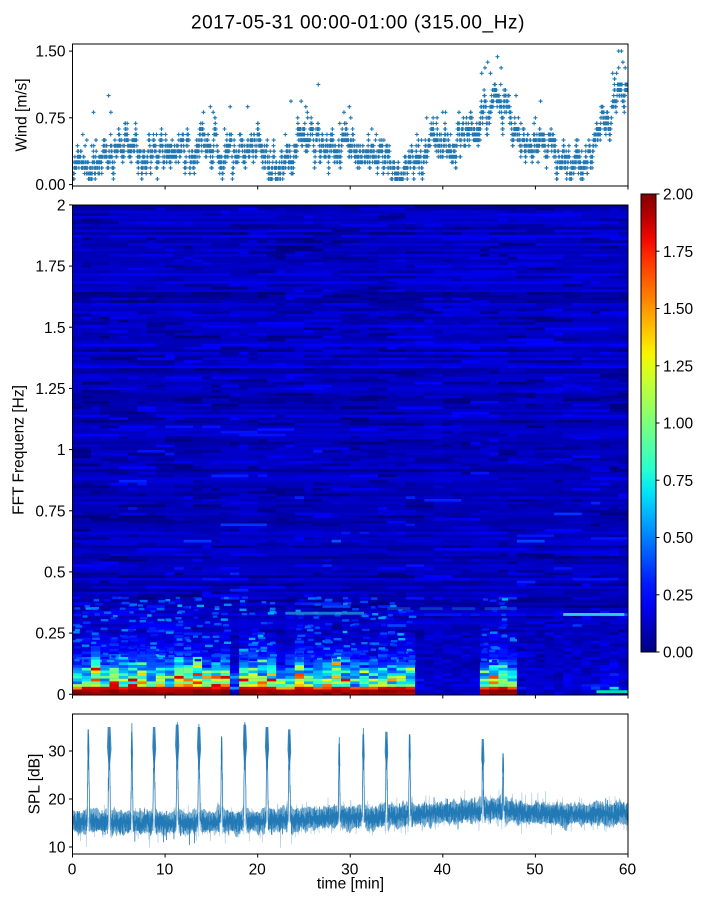  I want to click on svg-text: 1, so click(61, 450).